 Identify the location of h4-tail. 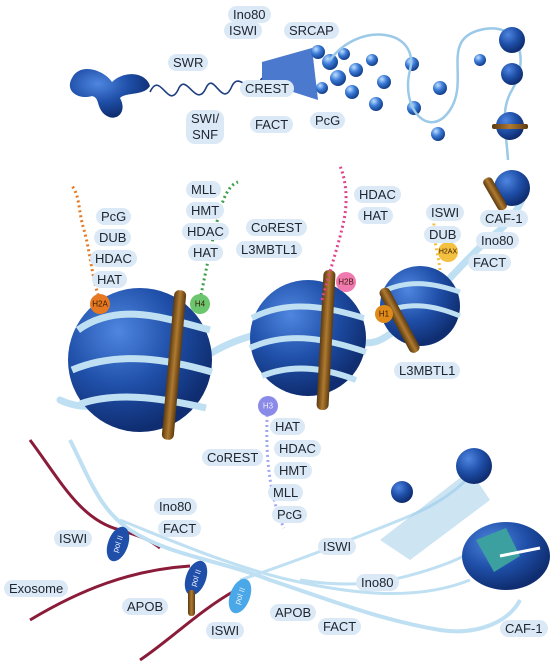
(218, 240).